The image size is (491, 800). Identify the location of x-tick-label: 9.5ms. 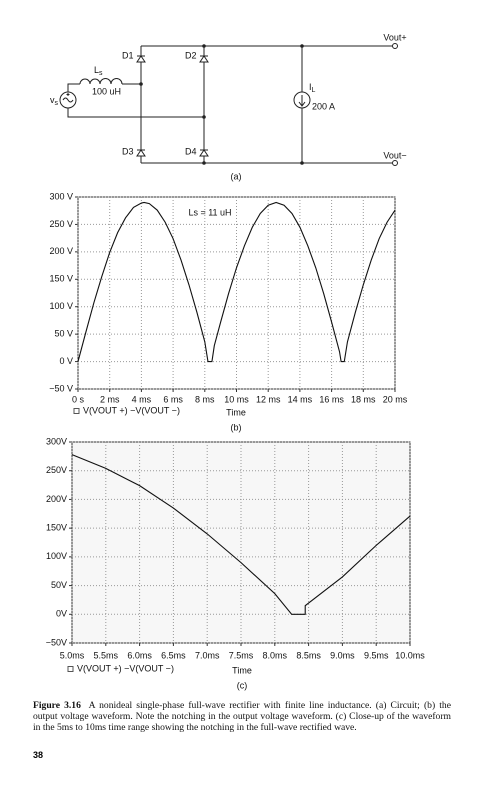
(376, 655).